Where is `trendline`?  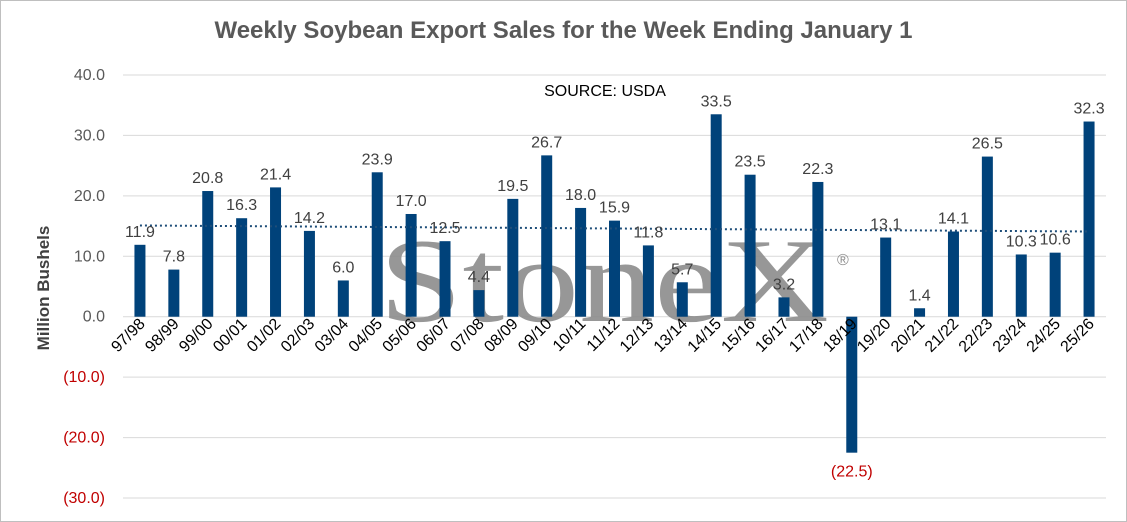
trendline is located at coordinates (614, 228).